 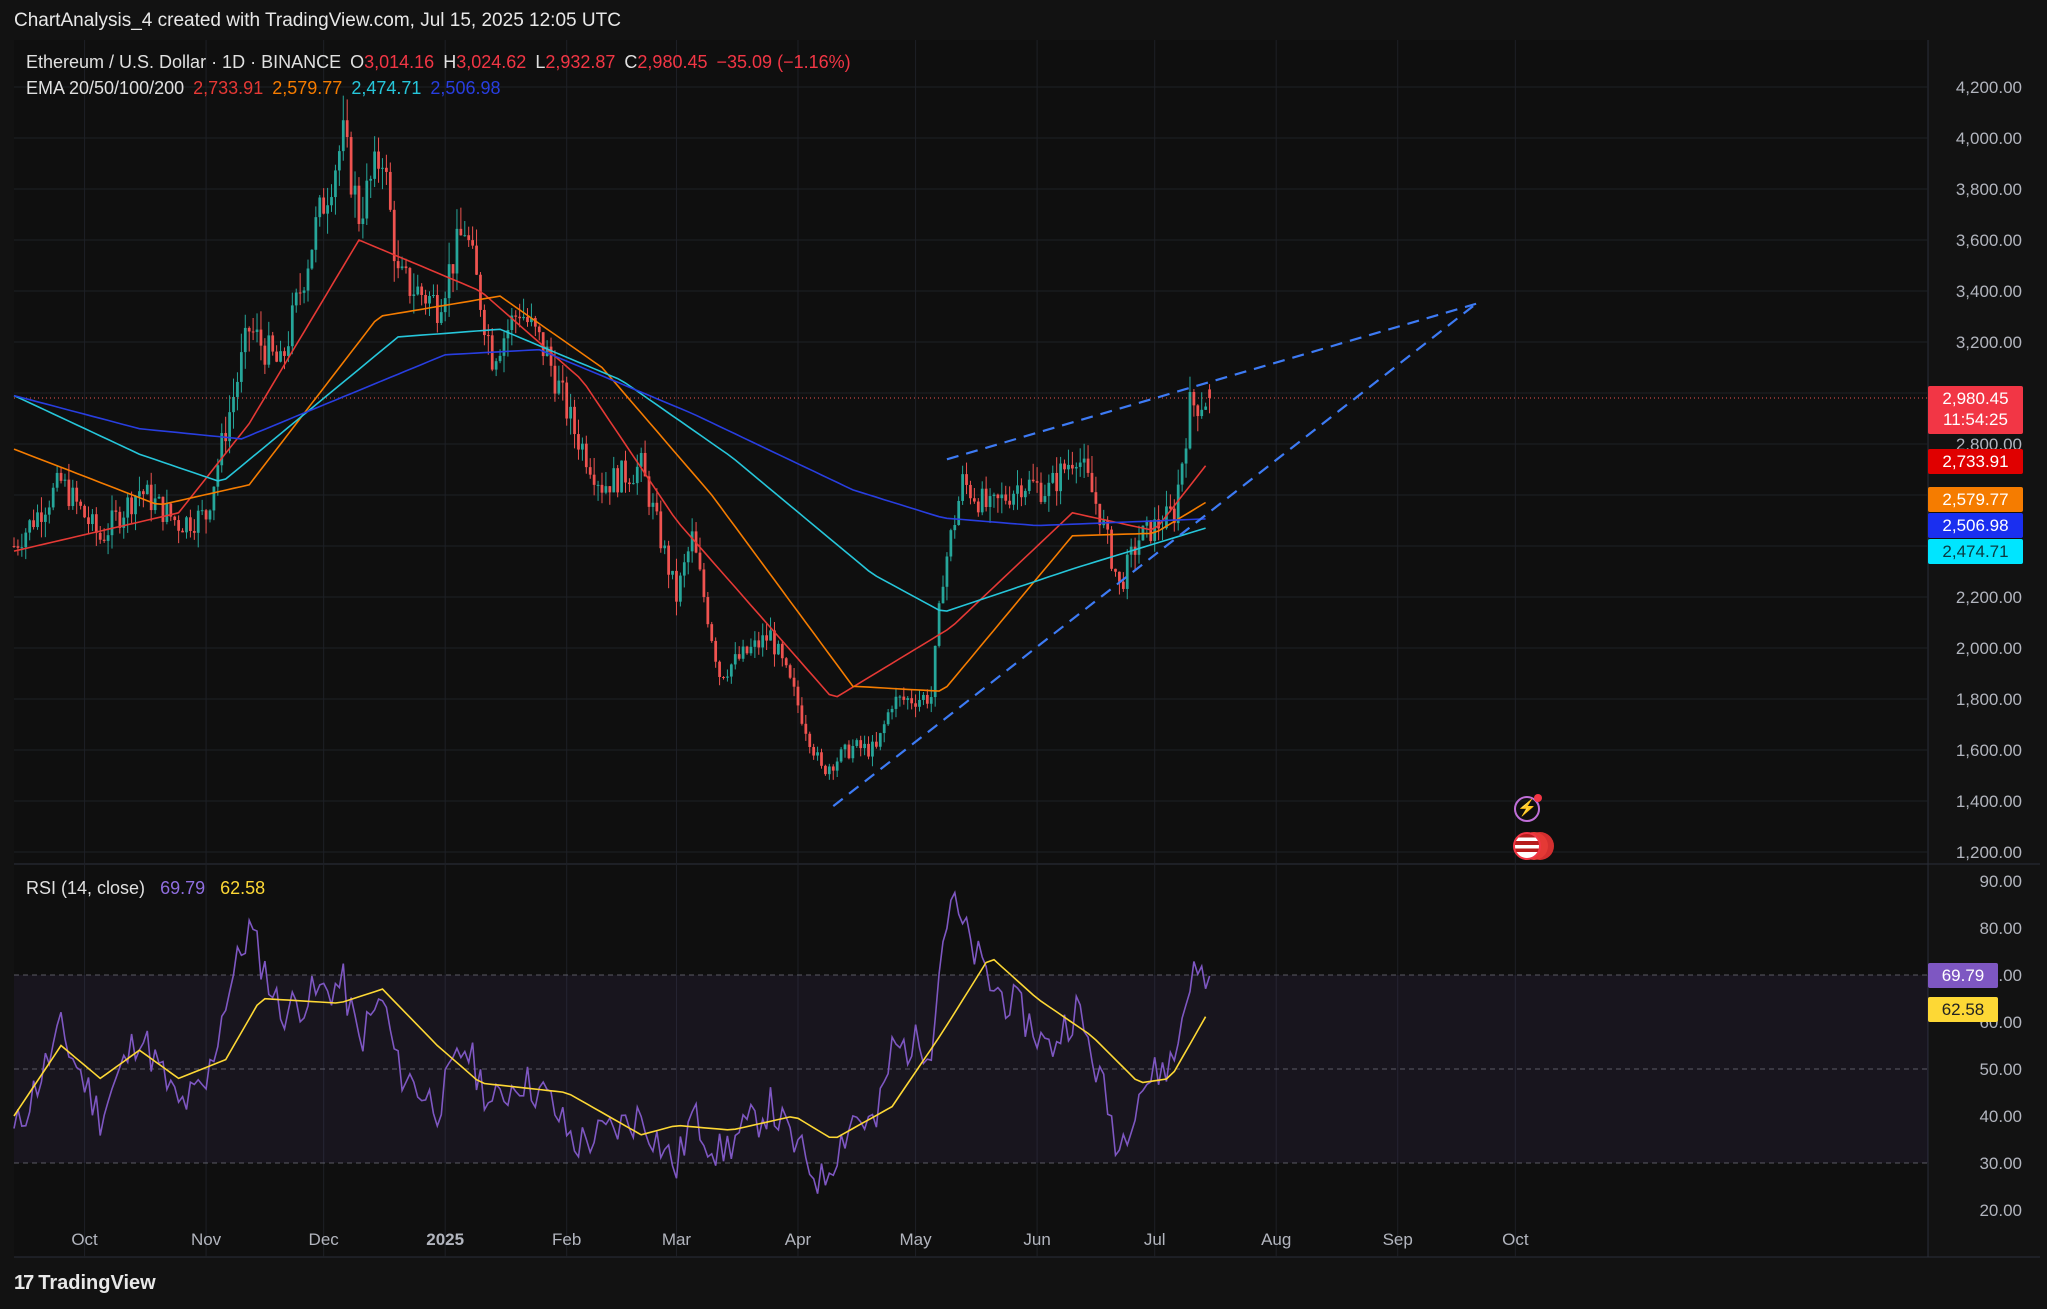 What do you see at coordinates (1989, 597) in the screenshot?
I see `price-tick-label: 2,200.00` at bounding box center [1989, 597].